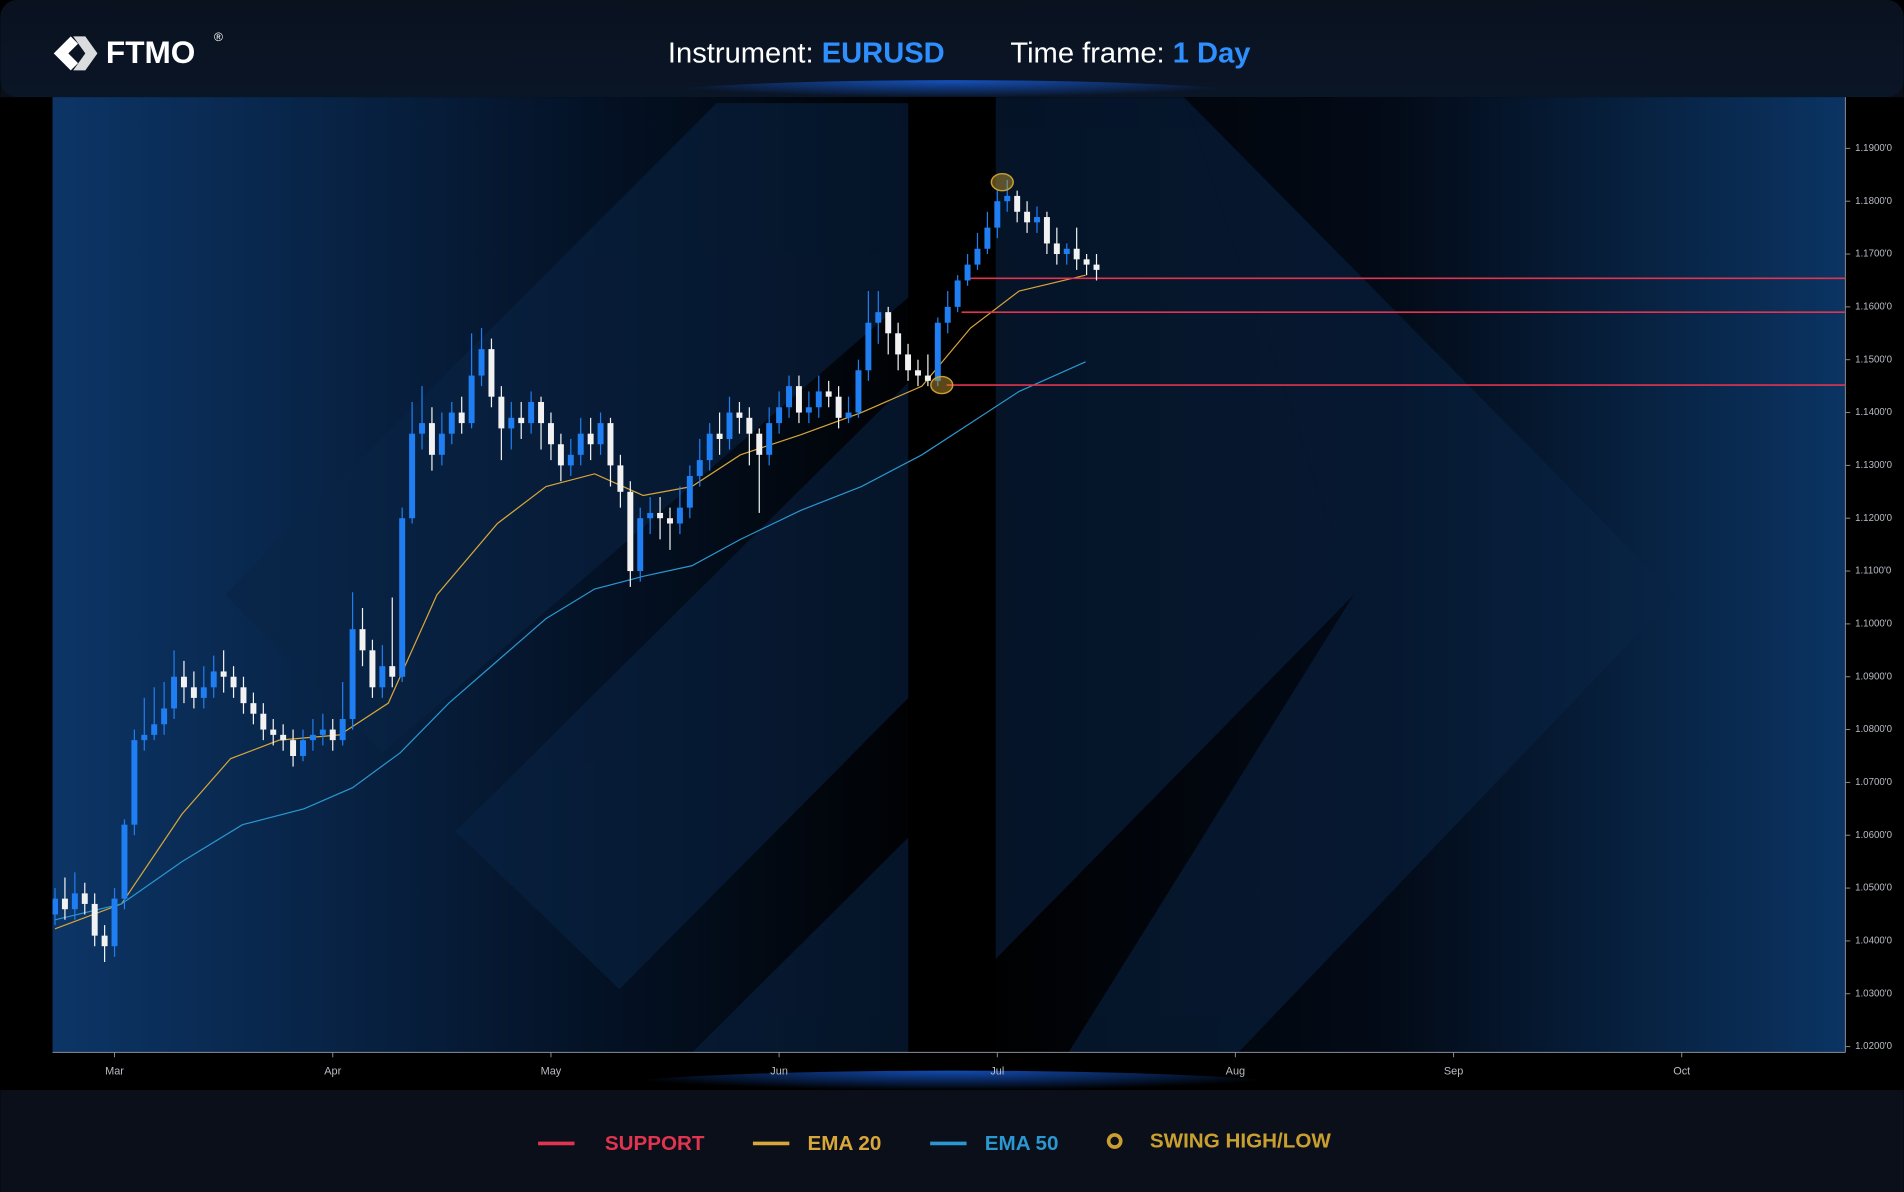  I want to click on diamond-shape, so click(800, 945).